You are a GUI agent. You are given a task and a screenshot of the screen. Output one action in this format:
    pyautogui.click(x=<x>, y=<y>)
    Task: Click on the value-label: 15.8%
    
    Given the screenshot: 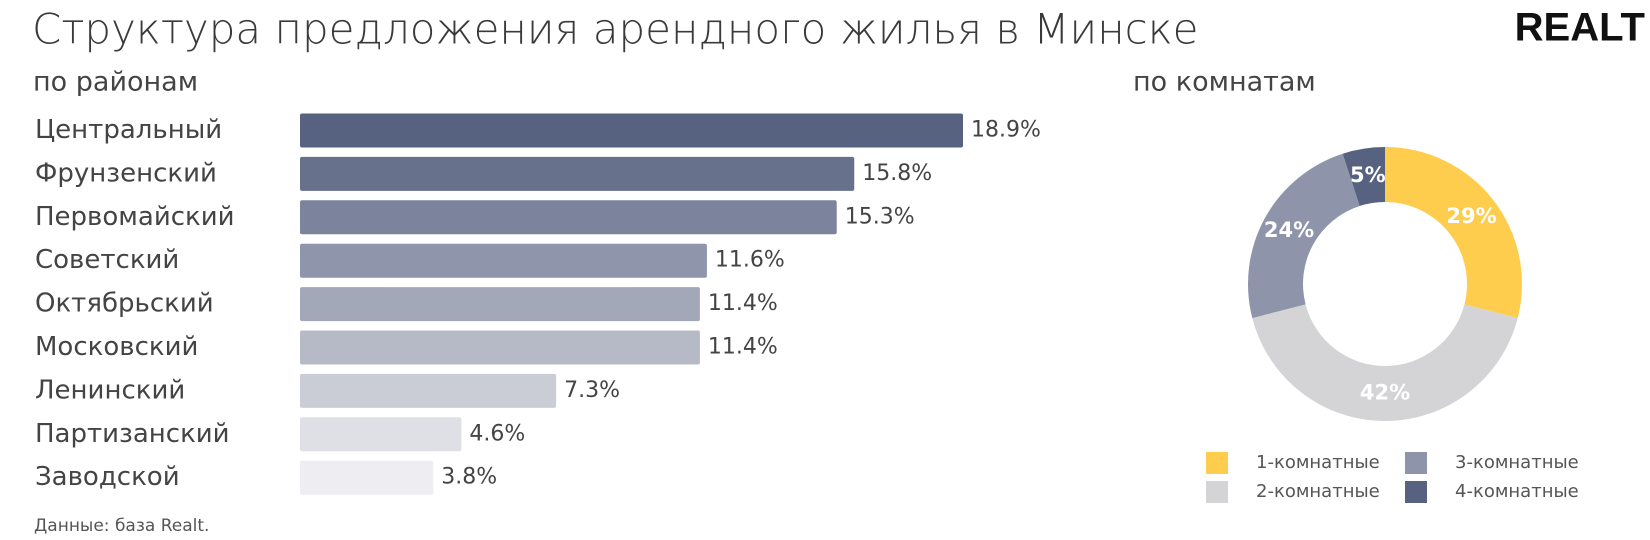 What is the action you would take?
    pyautogui.click(x=897, y=173)
    